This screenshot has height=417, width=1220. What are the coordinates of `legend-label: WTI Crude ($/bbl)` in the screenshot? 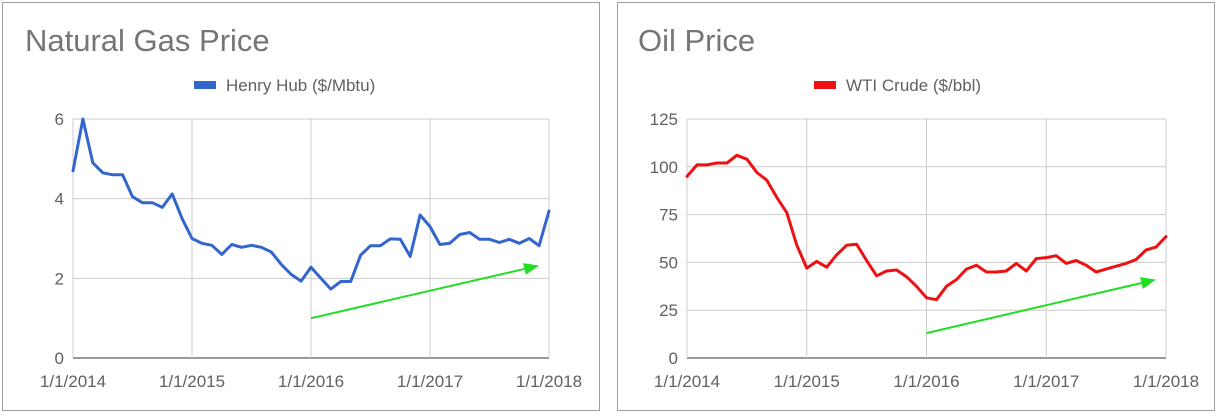 It's located at (913, 85).